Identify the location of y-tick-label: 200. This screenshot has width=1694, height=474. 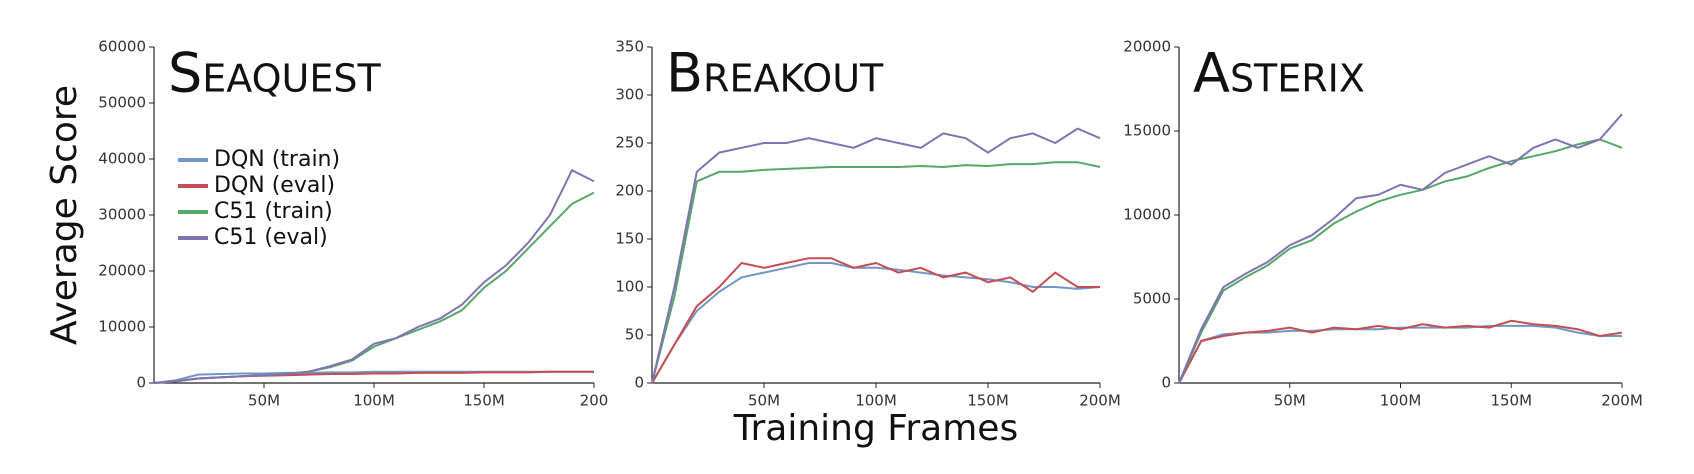
(629, 191).